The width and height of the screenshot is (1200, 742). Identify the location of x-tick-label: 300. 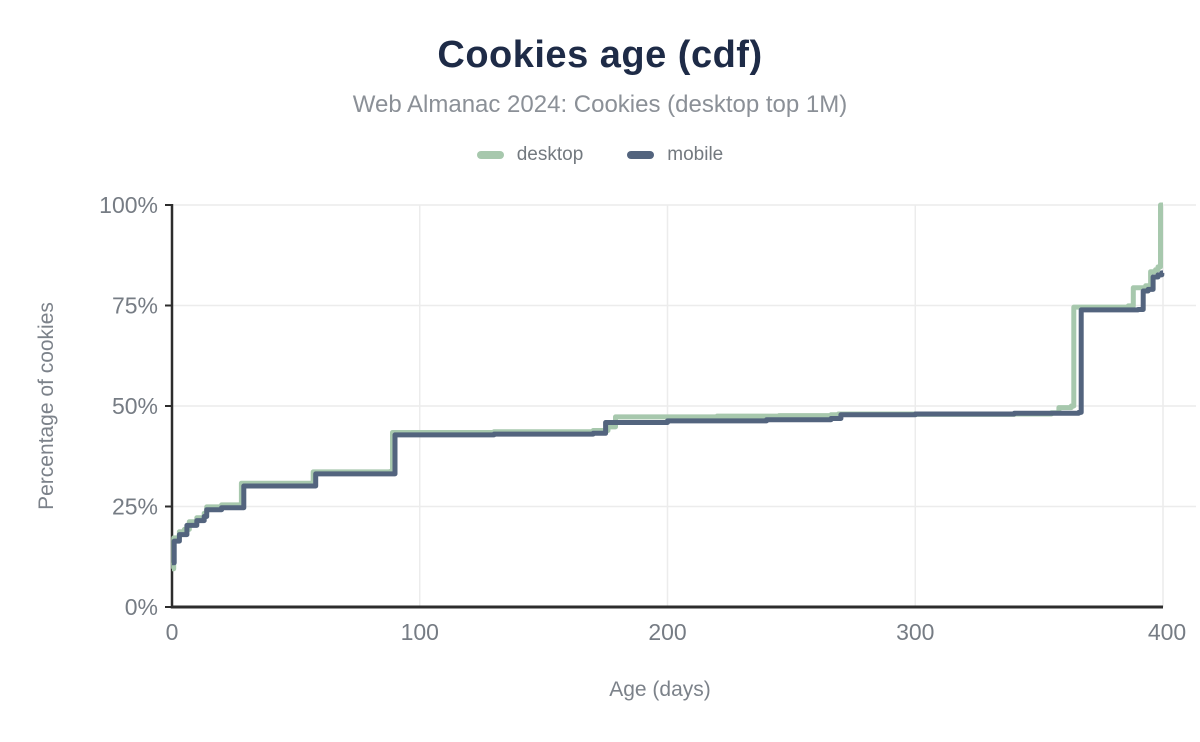
(915, 632).